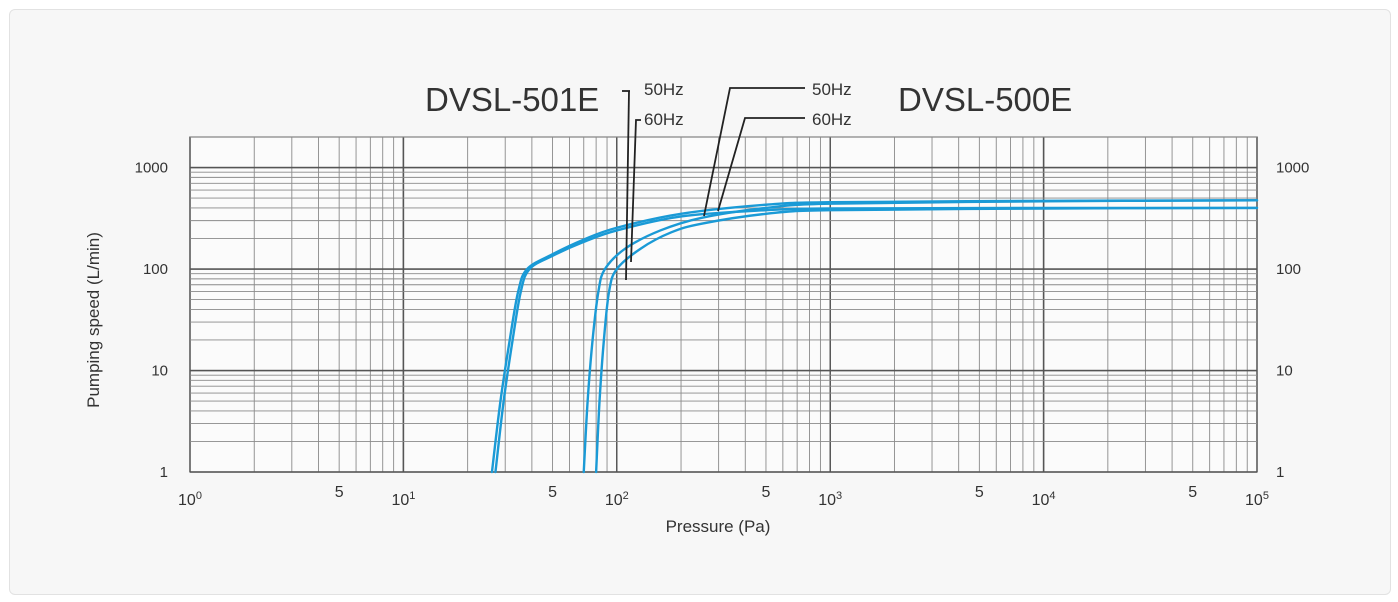 The height and width of the screenshot is (602, 1398). Describe the element at coordinates (664, 119) in the screenshot. I see `freq-label-501e-60hz: 60Hz` at that location.